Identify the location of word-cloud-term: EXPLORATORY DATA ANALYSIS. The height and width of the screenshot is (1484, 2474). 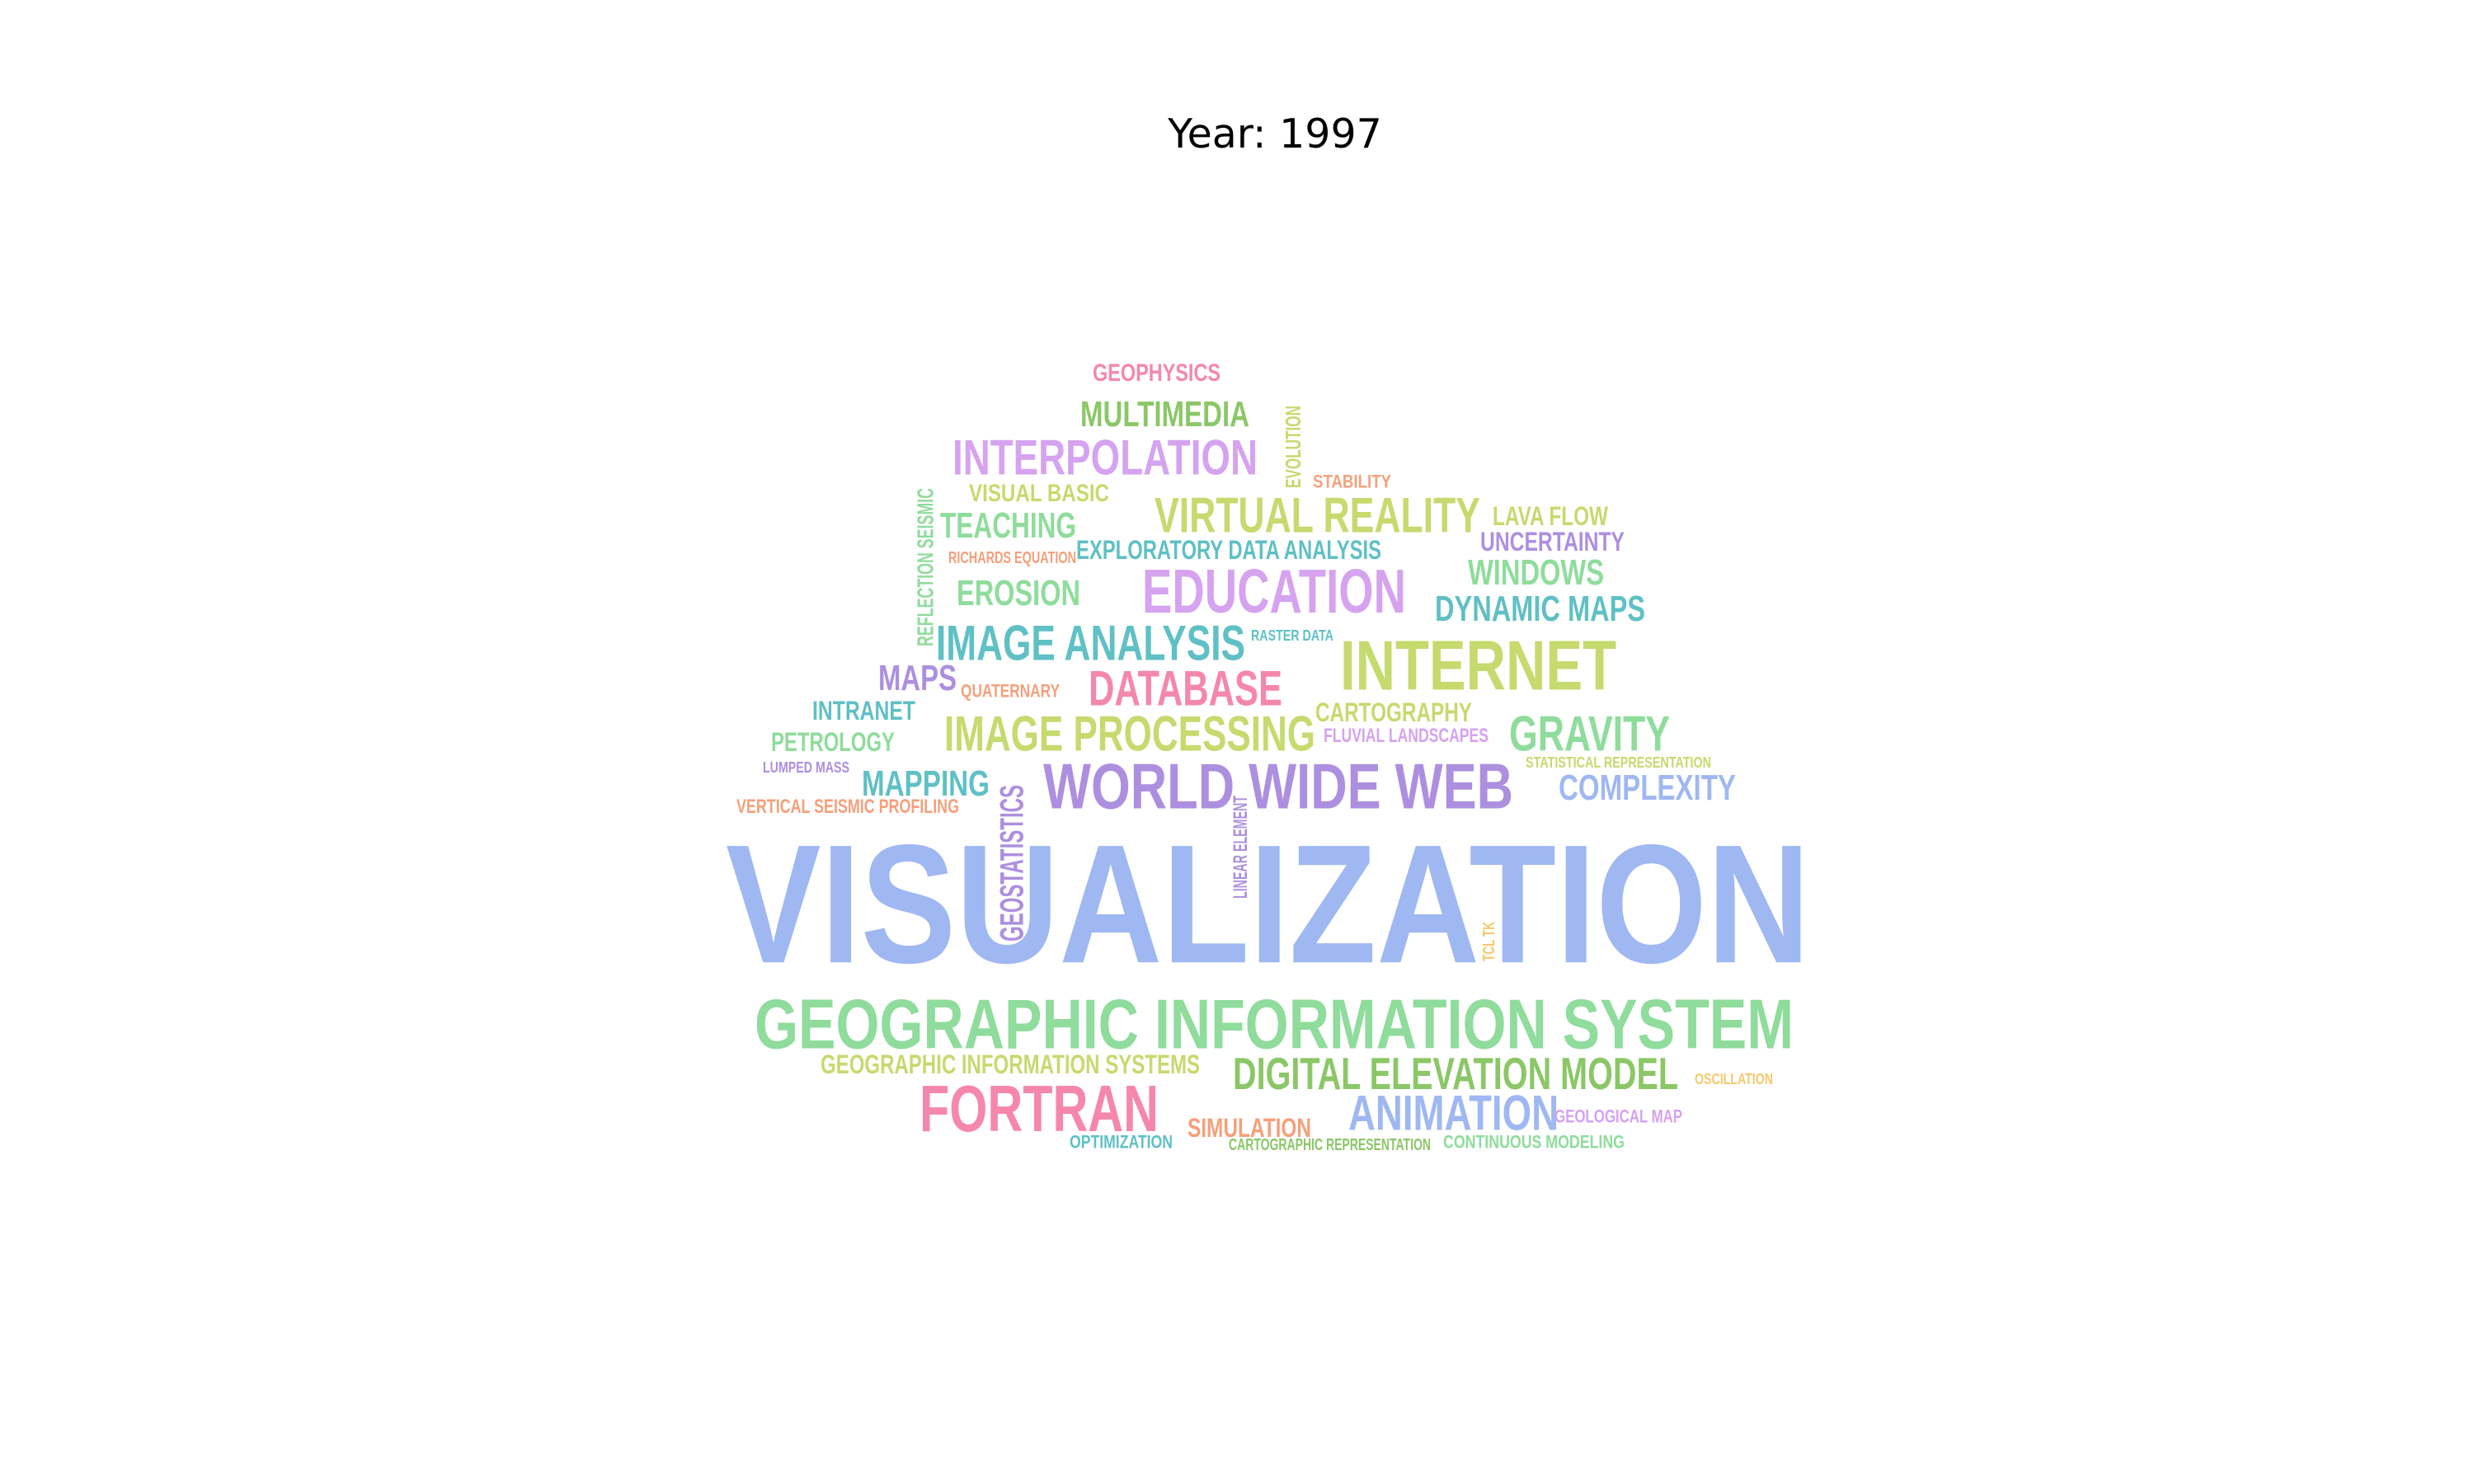
(1228, 550).